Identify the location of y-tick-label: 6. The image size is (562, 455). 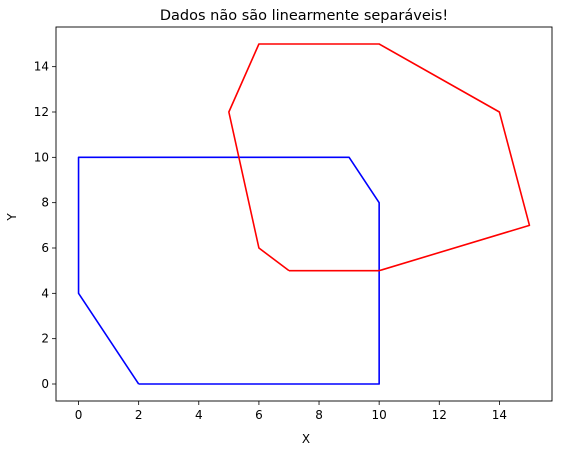
(45, 248).